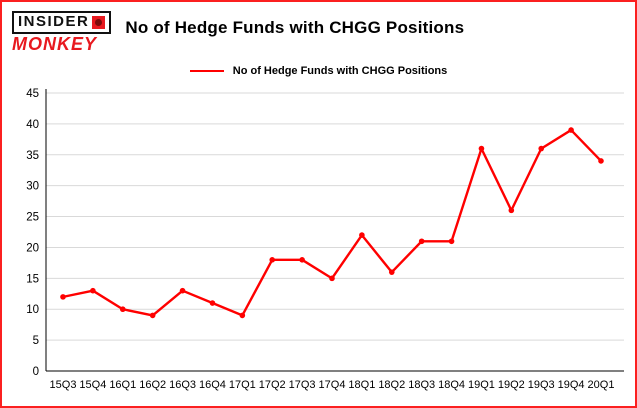 The image size is (637, 408). What do you see at coordinates (32, 156) in the screenshot?
I see `y-tick-label: 35` at bounding box center [32, 156].